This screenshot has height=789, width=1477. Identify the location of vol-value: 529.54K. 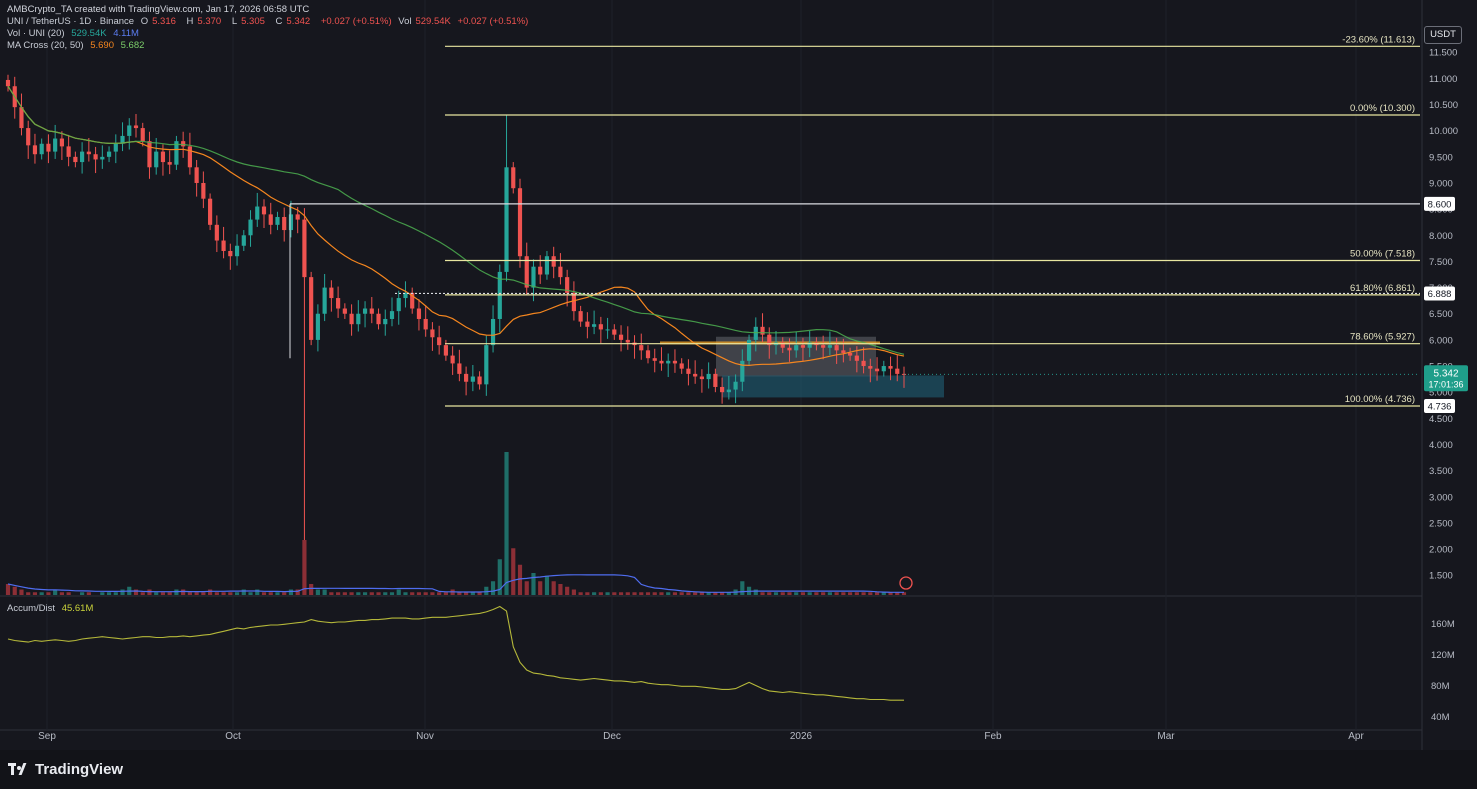
(433, 21).